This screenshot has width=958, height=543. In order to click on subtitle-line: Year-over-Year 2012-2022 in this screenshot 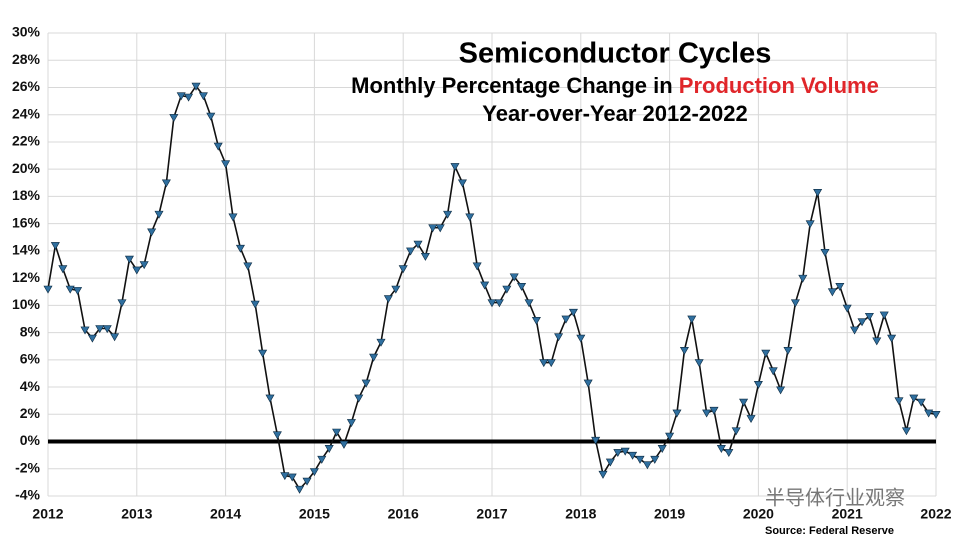, I will do `click(614, 113)`.